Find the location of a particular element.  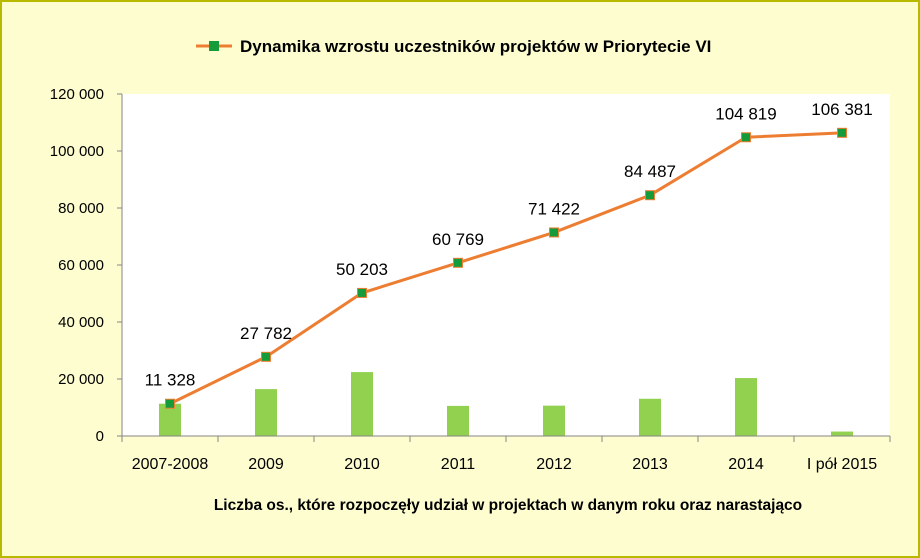

data-label: 106 381 is located at coordinates (841, 109).